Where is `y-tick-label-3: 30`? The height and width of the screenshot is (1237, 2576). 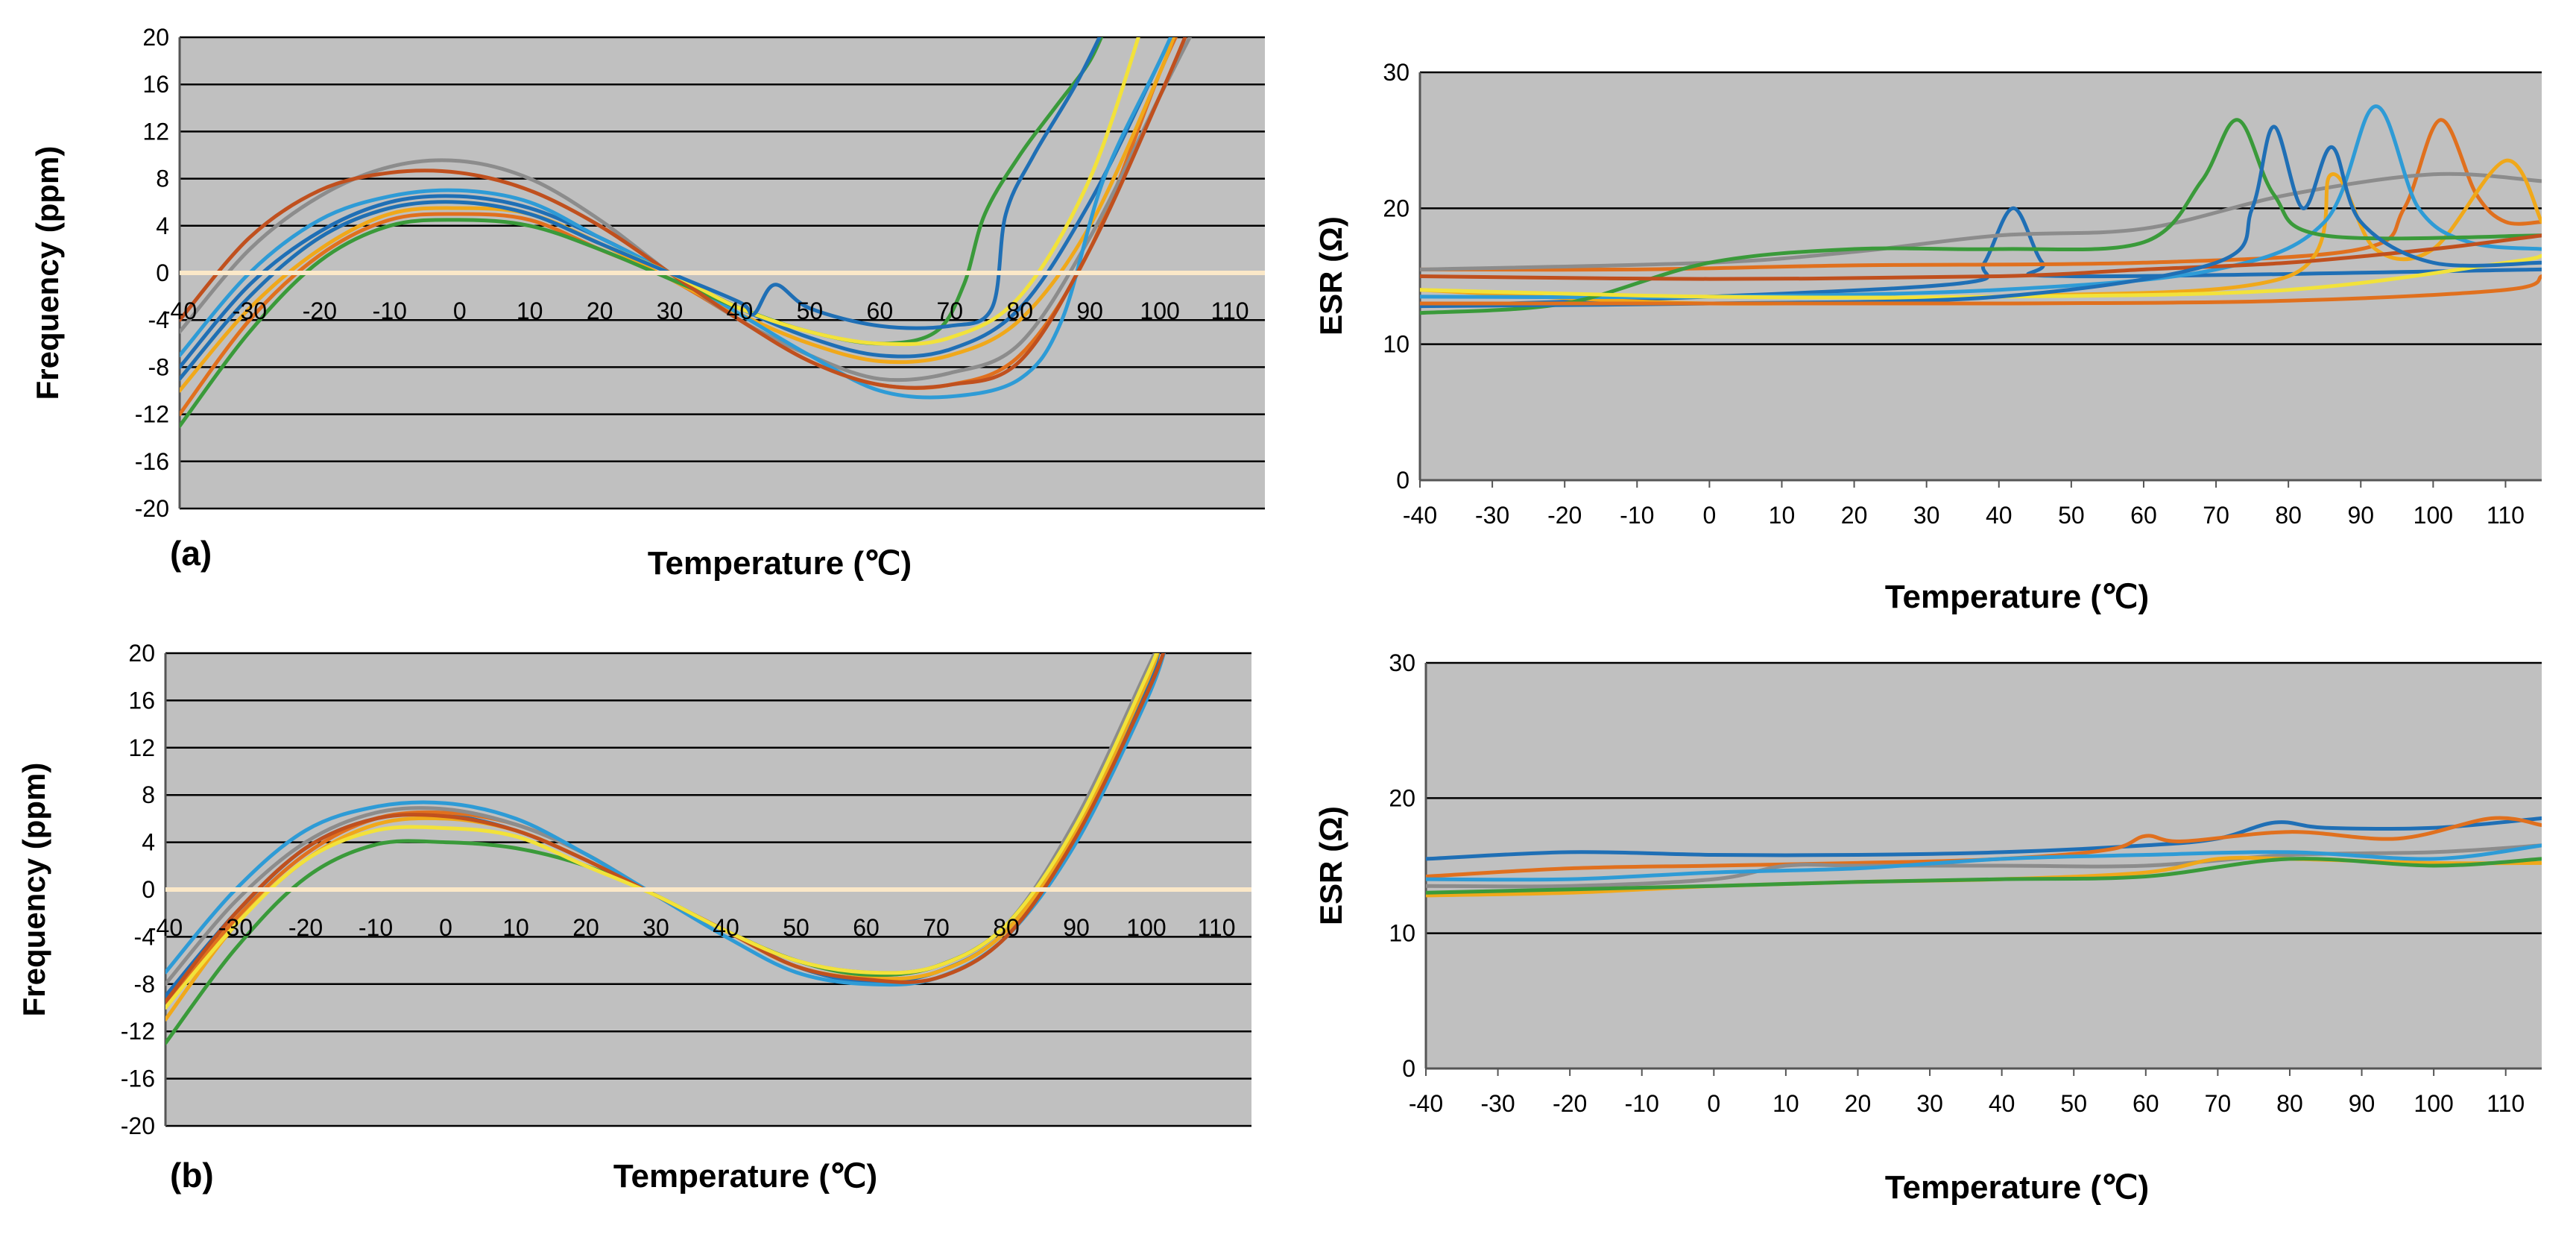 y-tick-label-3: 30 is located at coordinates (1402, 662).